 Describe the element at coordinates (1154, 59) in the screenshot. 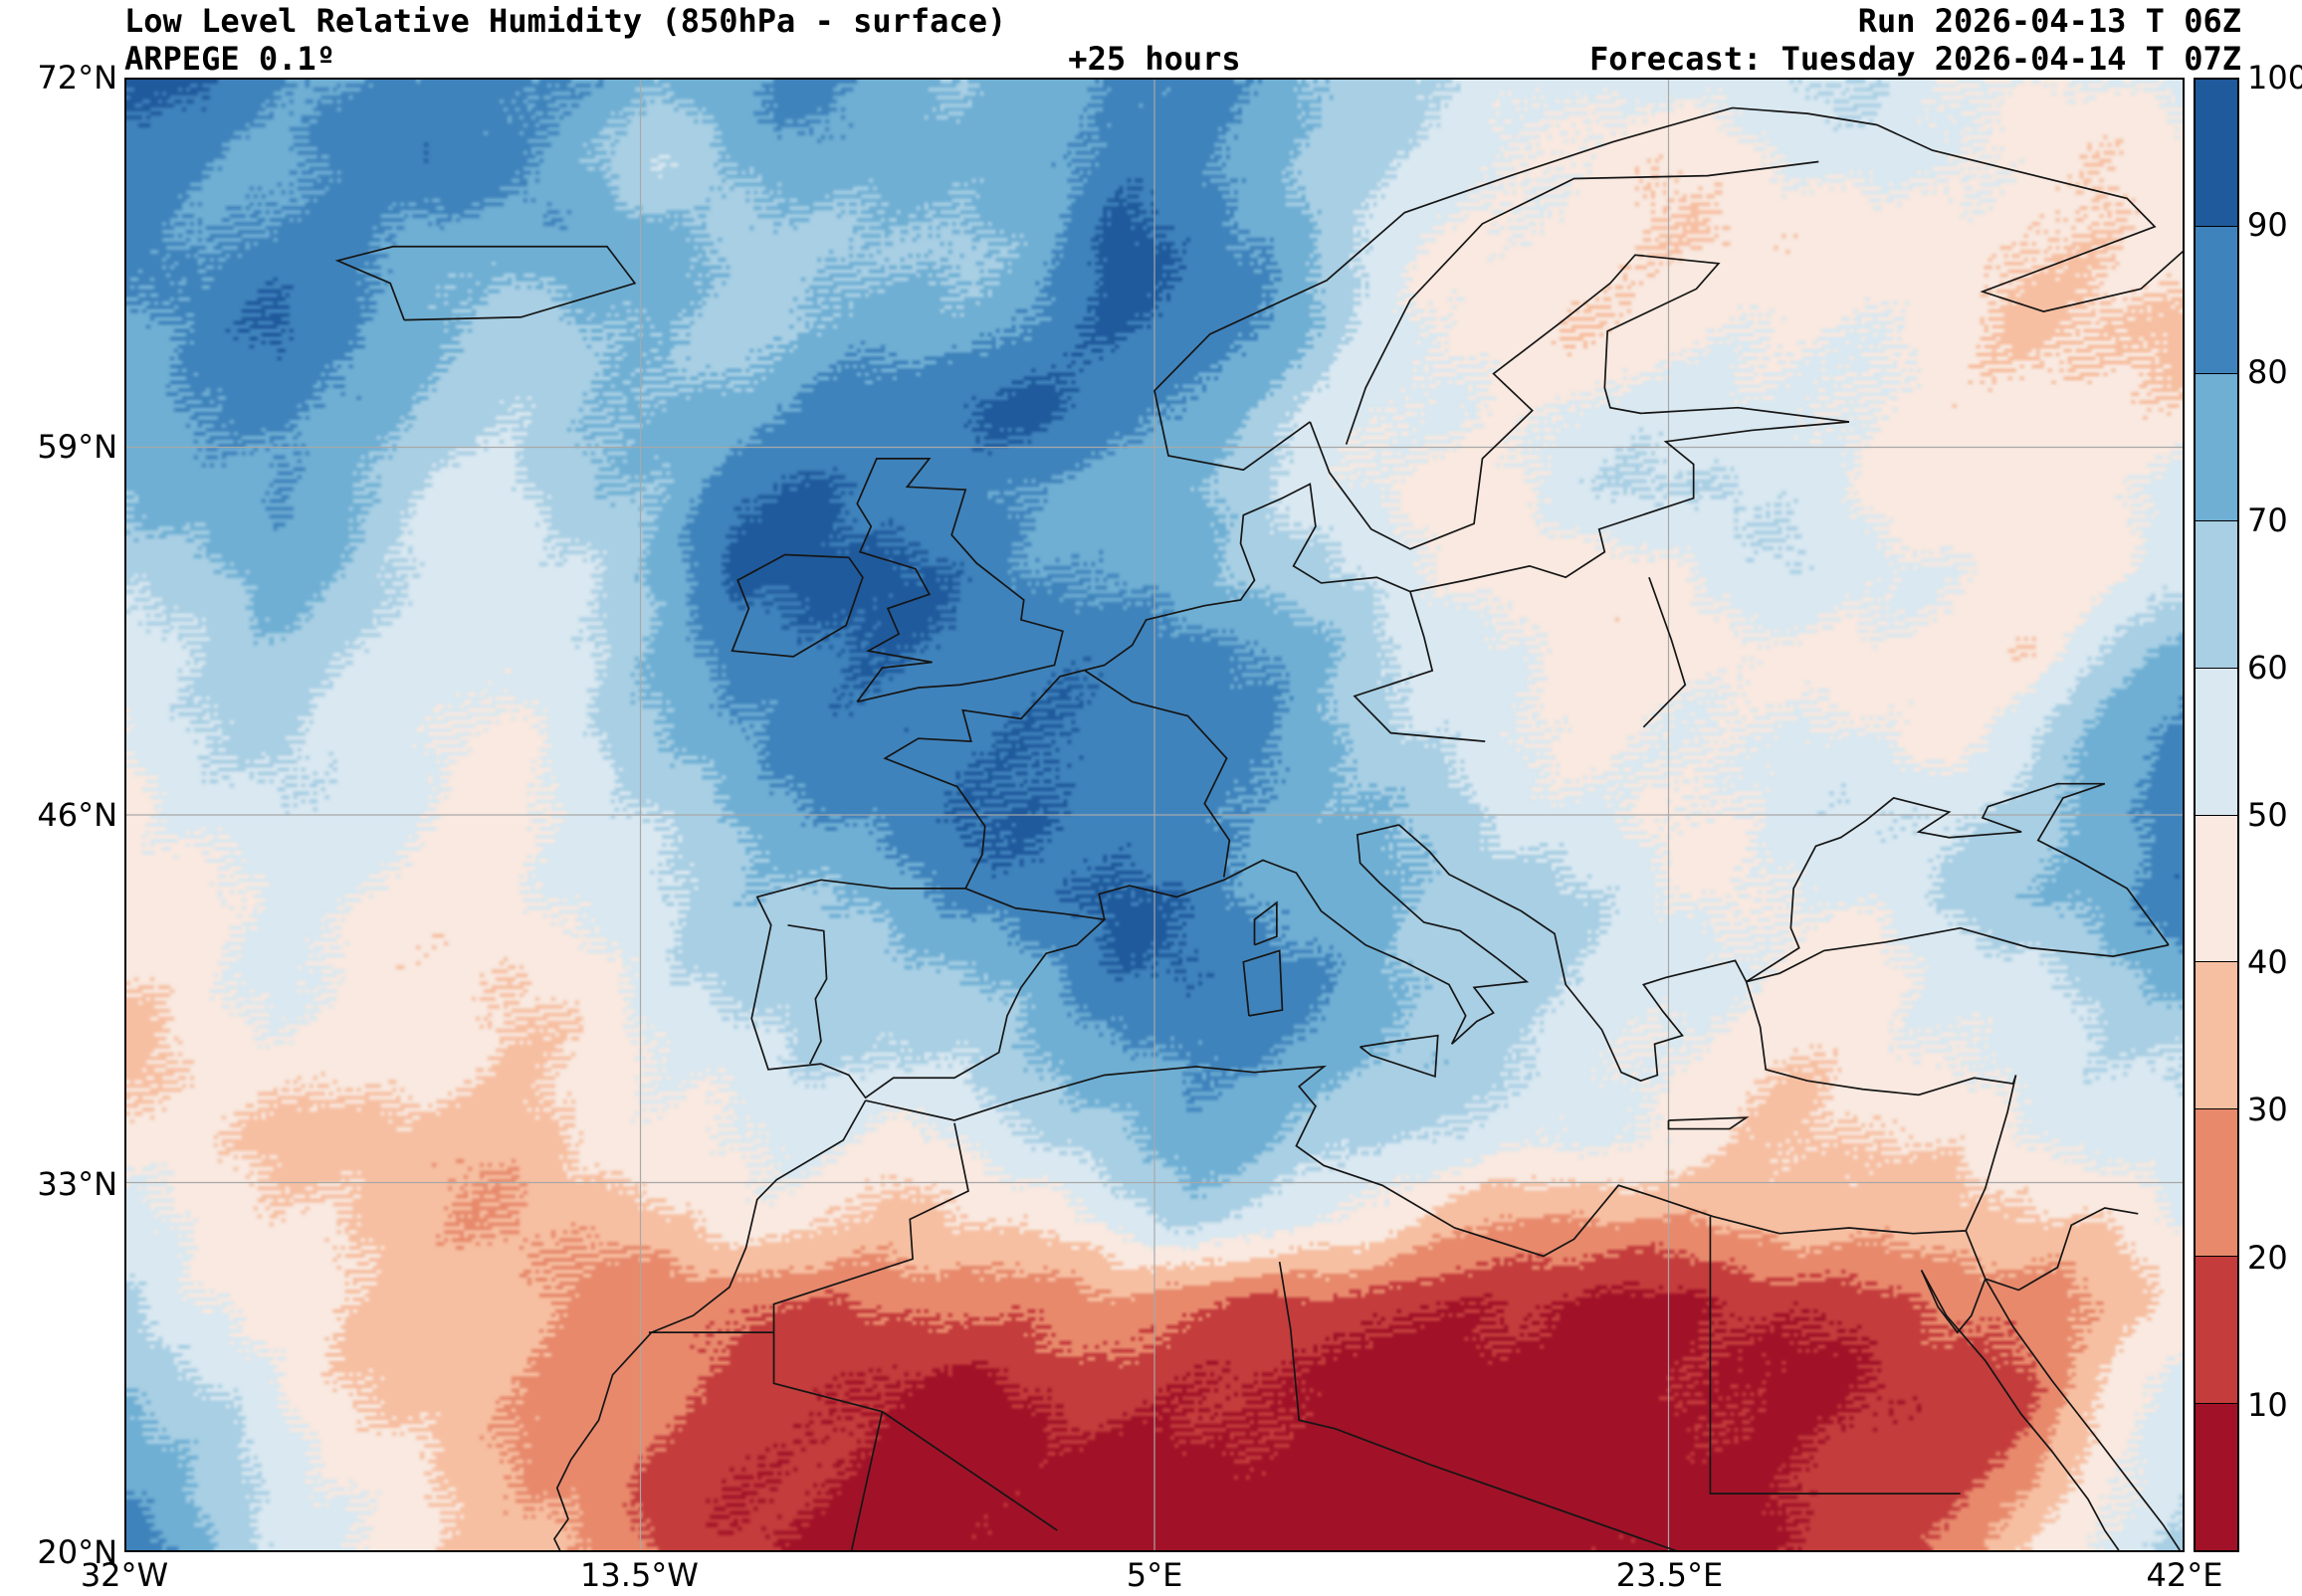

I see `lead-time-label: +25 hours` at that location.